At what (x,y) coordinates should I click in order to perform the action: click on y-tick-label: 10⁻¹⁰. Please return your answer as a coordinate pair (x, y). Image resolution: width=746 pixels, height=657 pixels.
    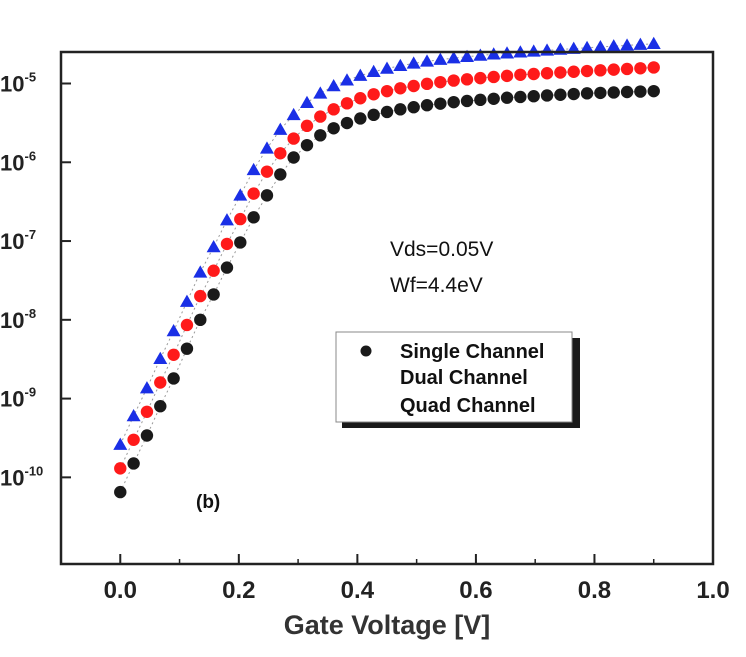
    Looking at the image, I should click on (21, 476).